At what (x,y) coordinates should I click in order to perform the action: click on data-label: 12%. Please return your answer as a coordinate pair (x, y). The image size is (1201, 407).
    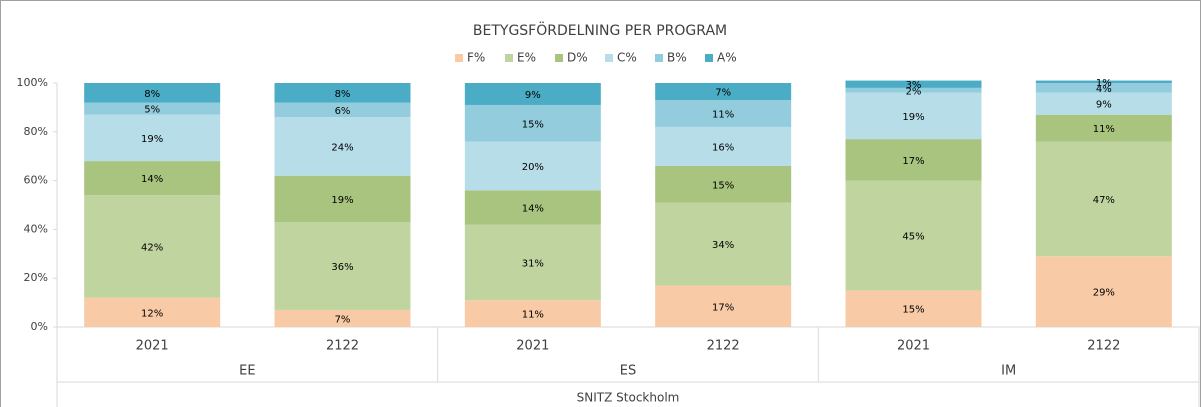
    Looking at the image, I should click on (152, 313).